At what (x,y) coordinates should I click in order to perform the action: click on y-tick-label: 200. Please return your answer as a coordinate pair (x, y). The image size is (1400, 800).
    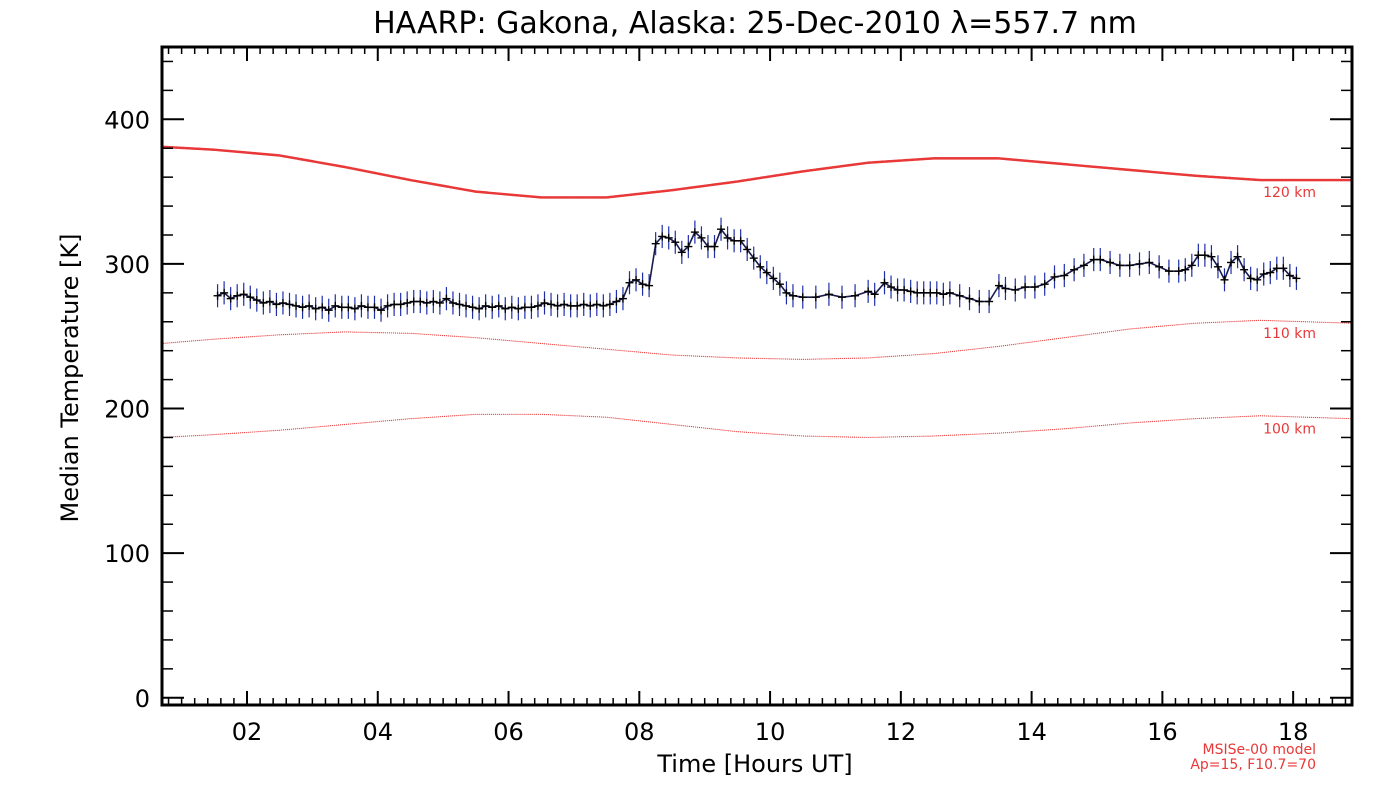
    Looking at the image, I should click on (127, 410).